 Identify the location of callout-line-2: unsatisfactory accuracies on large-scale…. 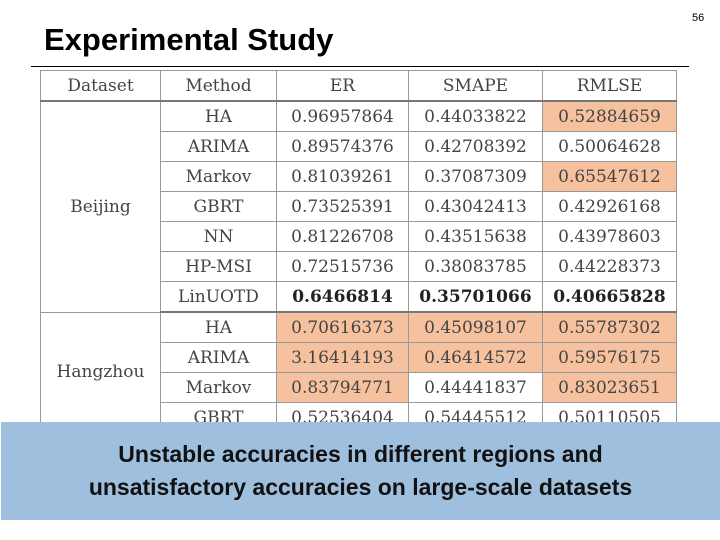
(360, 487).